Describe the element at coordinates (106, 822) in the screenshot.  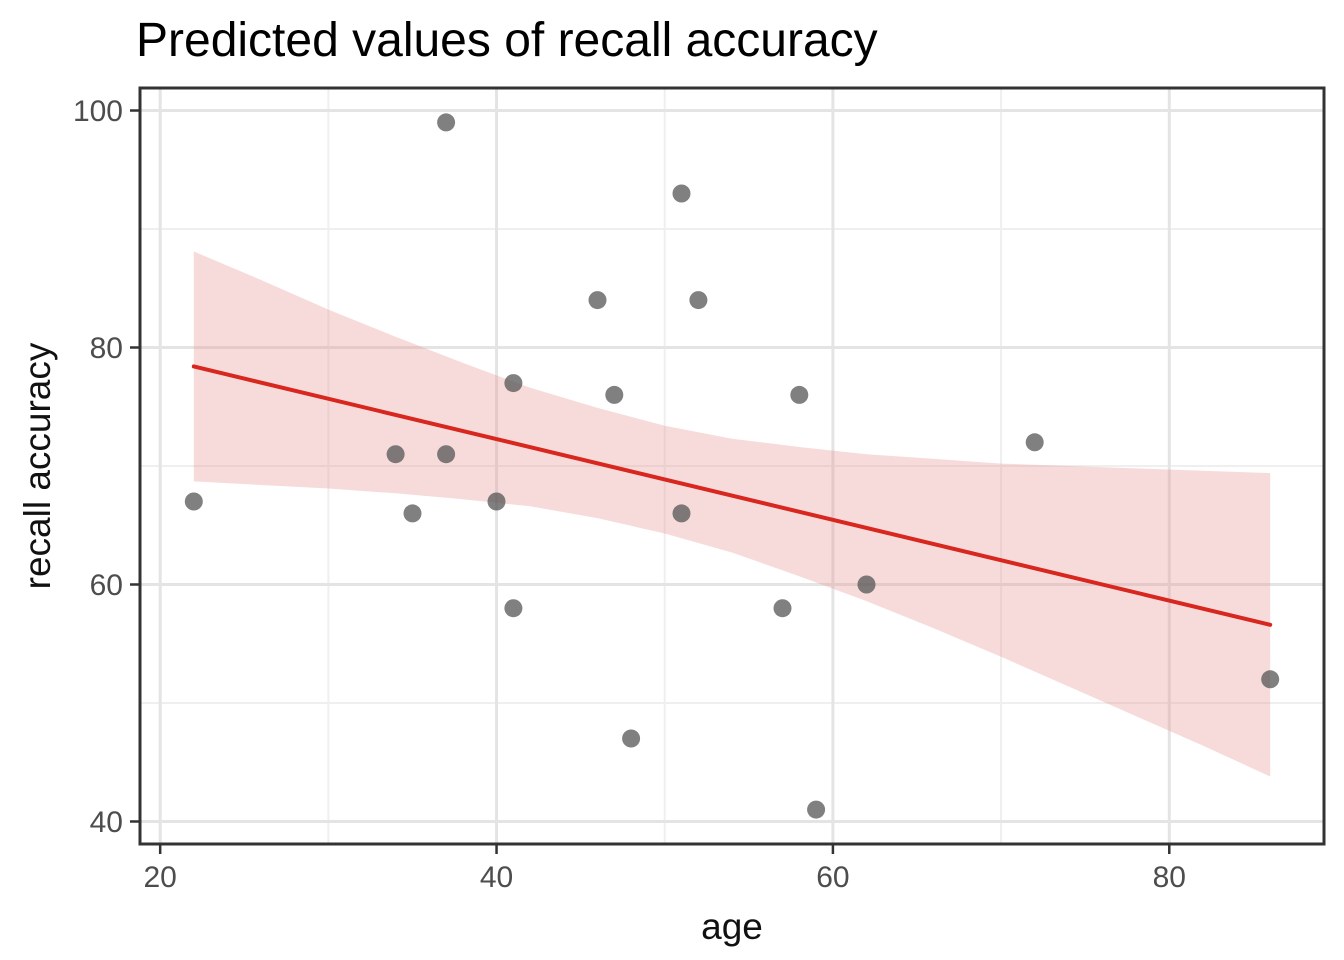
I see `y-tick-label-40: 40` at that location.